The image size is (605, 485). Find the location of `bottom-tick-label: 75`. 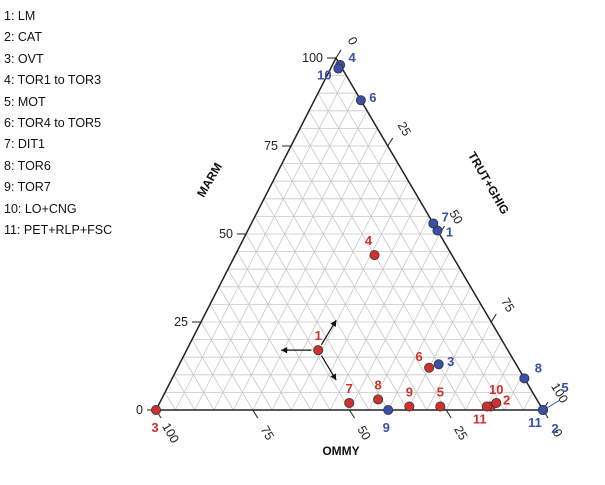

bottom-tick-label: 75 is located at coordinates (267, 432).